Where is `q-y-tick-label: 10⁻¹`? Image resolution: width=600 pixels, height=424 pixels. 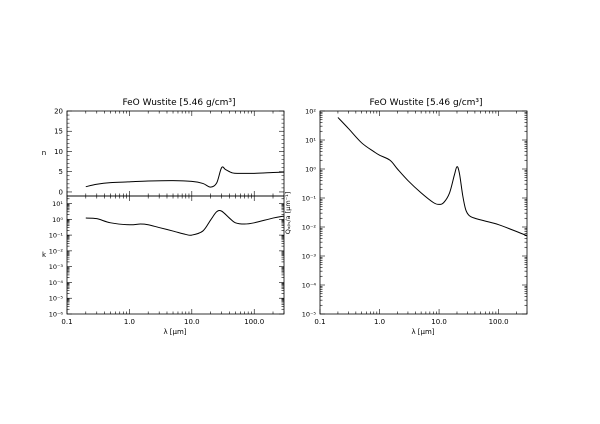 q-y-tick-label: 10⁻¹ is located at coordinates (309, 199).